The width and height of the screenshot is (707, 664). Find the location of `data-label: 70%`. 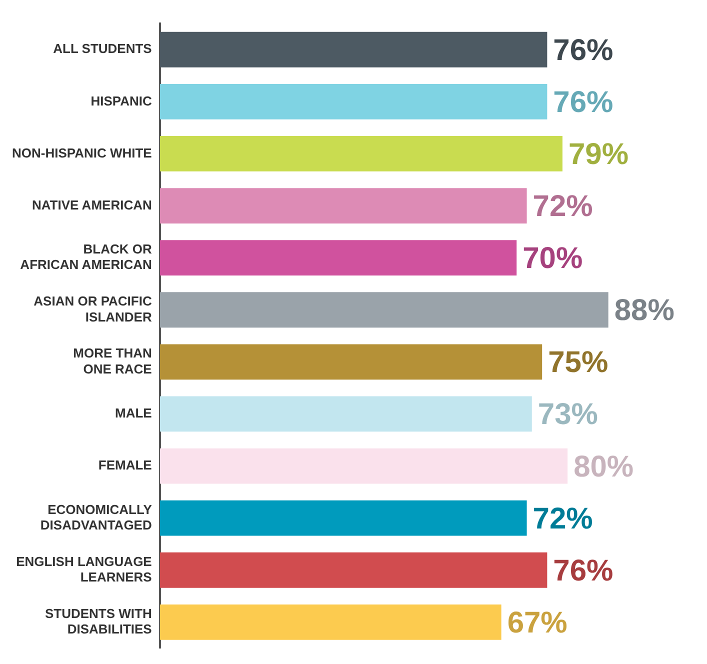

data-label: 70% is located at coordinates (552, 259).